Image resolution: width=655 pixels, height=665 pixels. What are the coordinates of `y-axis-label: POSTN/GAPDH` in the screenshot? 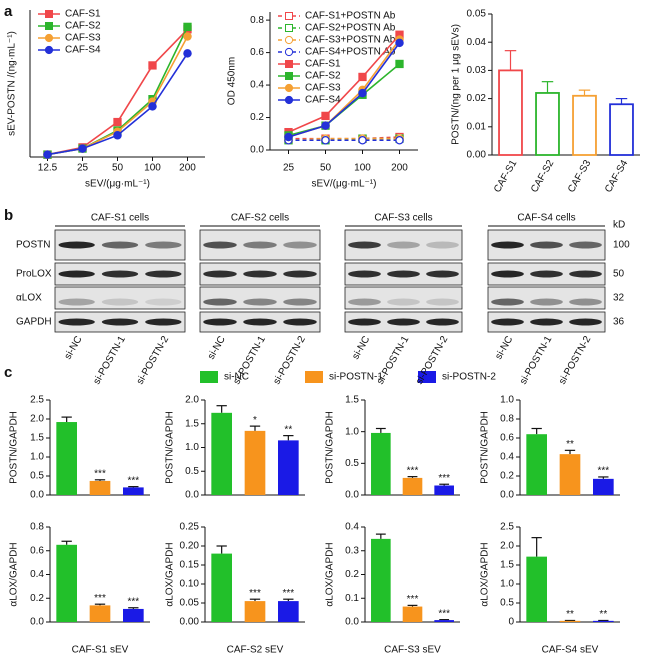 It's located at (14, 447).